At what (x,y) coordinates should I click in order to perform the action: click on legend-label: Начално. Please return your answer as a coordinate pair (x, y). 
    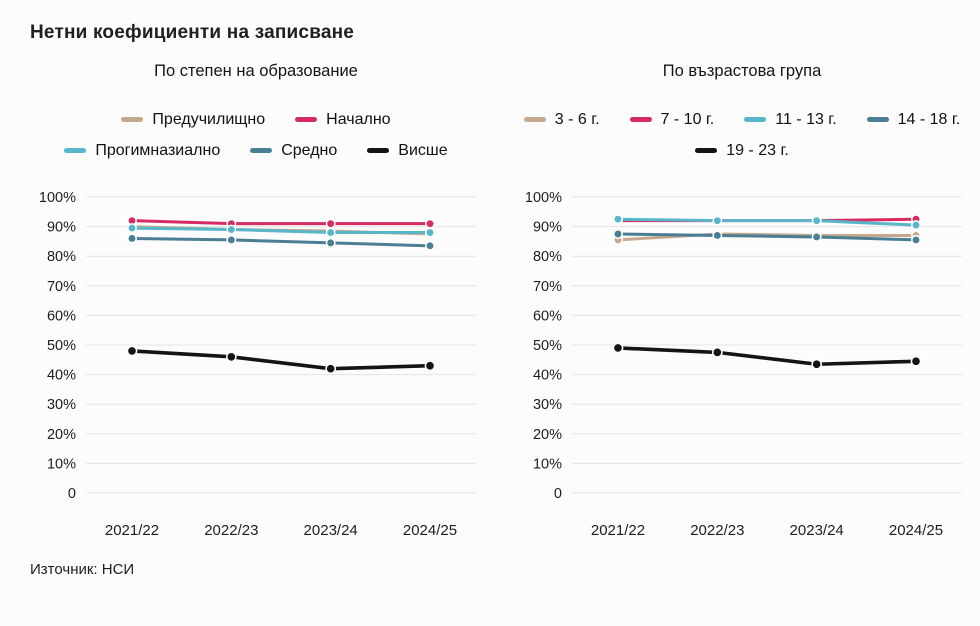
    Looking at the image, I should click on (358, 119).